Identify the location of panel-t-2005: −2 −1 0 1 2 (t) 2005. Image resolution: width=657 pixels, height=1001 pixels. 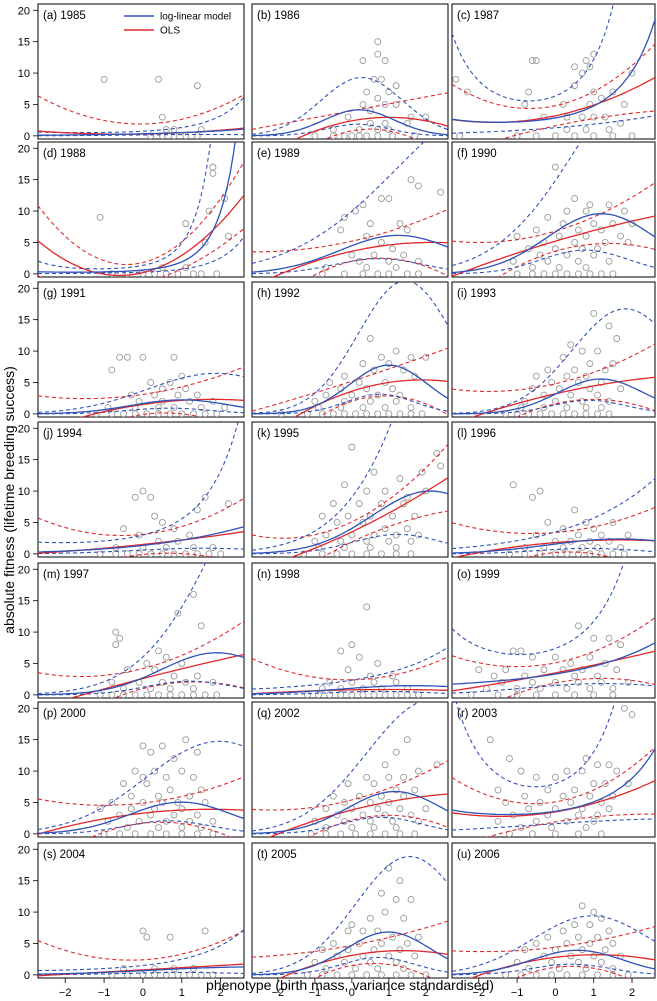
(350, 920).